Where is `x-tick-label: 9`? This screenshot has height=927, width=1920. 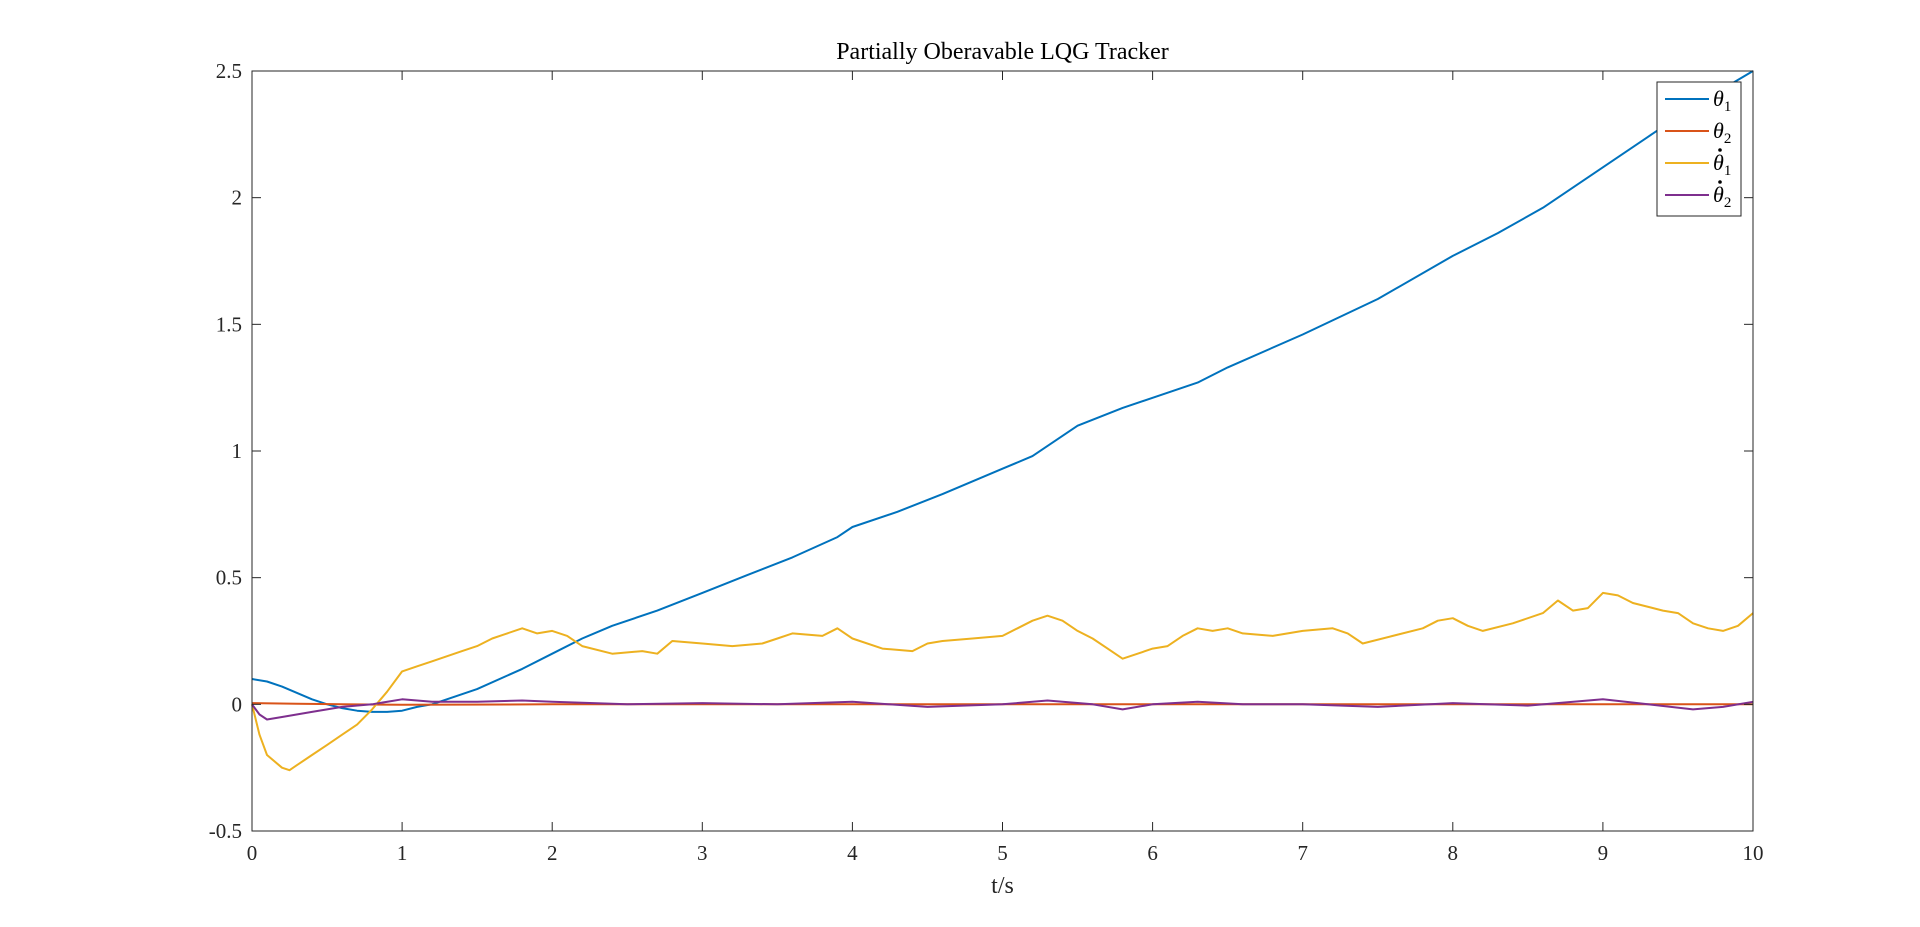 x-tick-label: 9 is located at coordinates (1603, 853).